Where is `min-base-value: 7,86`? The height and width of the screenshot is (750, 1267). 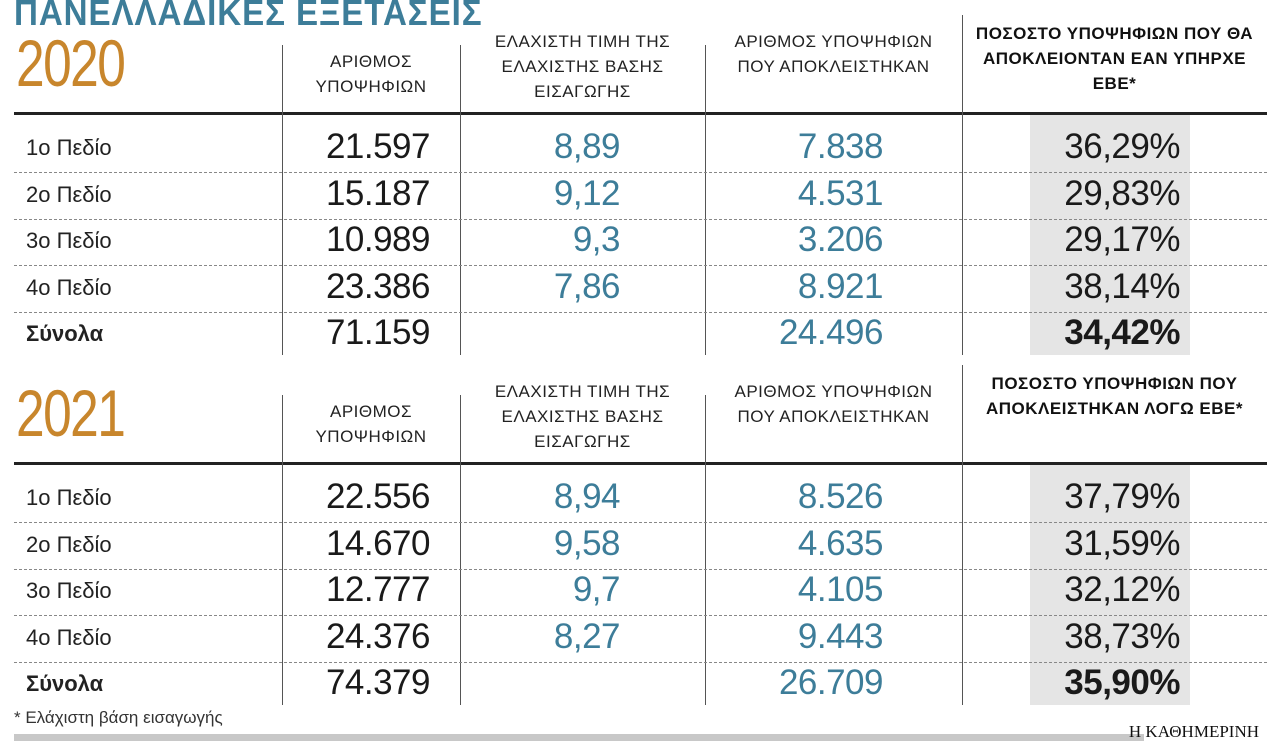 min-base-value: 7,86 is located at coordinates (587, 286).